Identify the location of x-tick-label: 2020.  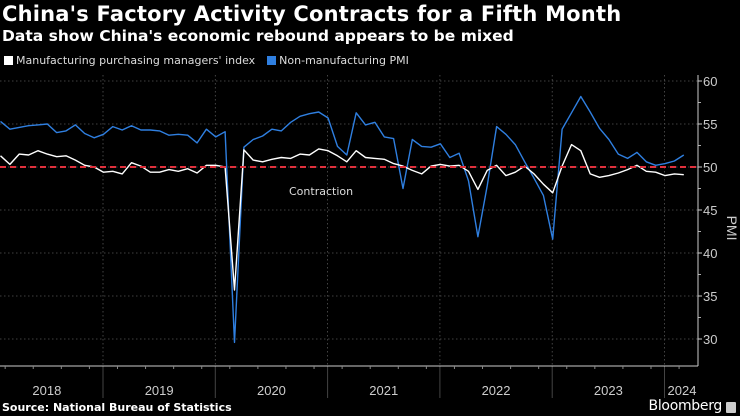
(271, 390).